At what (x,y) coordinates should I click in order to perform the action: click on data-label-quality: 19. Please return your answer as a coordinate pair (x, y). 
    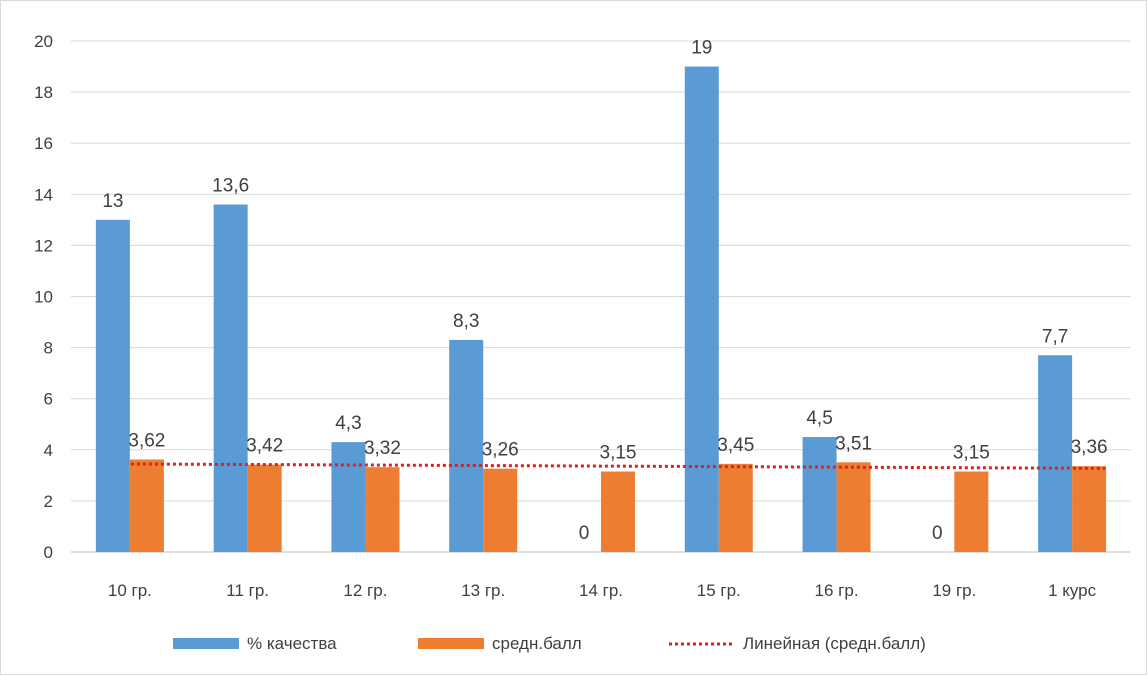
    Looking at the image, I should click on (701, 48).